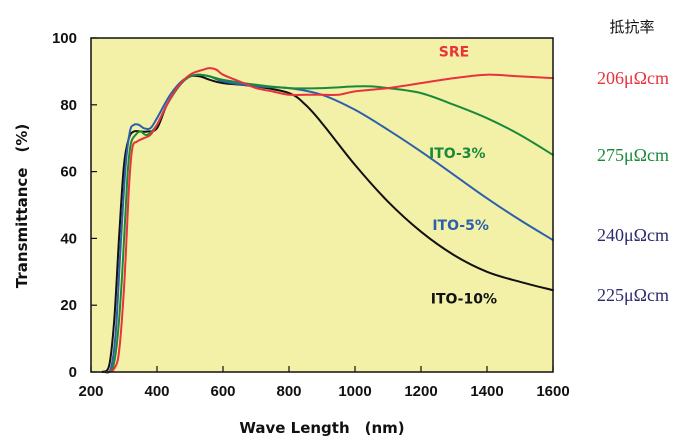  What do you see at coordinates (486, 391) in the screenshot?
I see `x-tick-label: 1400` at bounding box center [486, 391].